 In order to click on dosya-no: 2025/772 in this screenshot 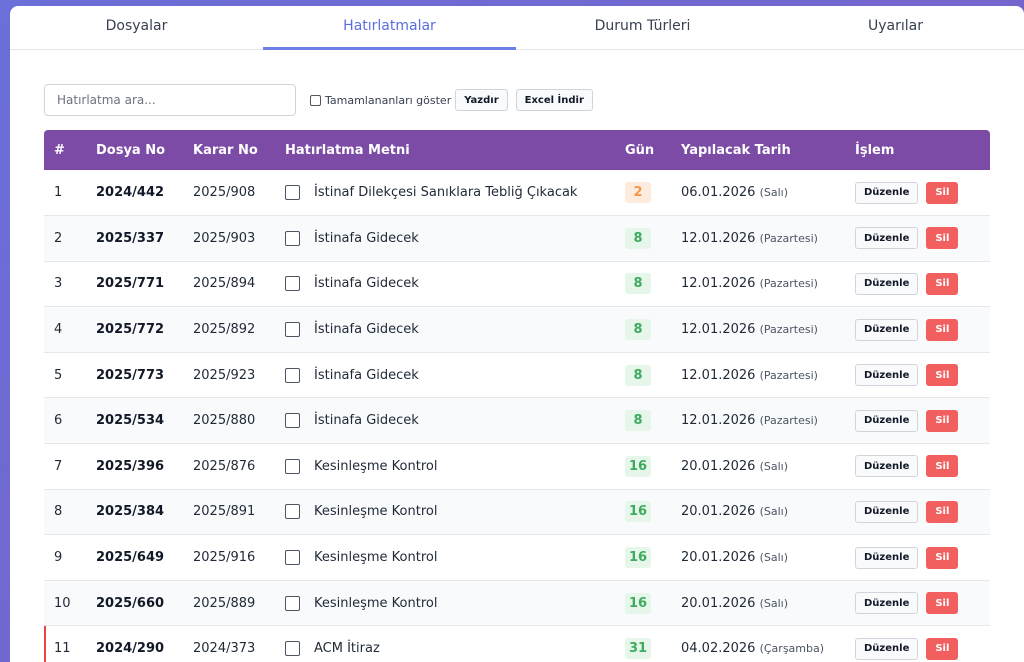, I will do `click(130, 330)`.